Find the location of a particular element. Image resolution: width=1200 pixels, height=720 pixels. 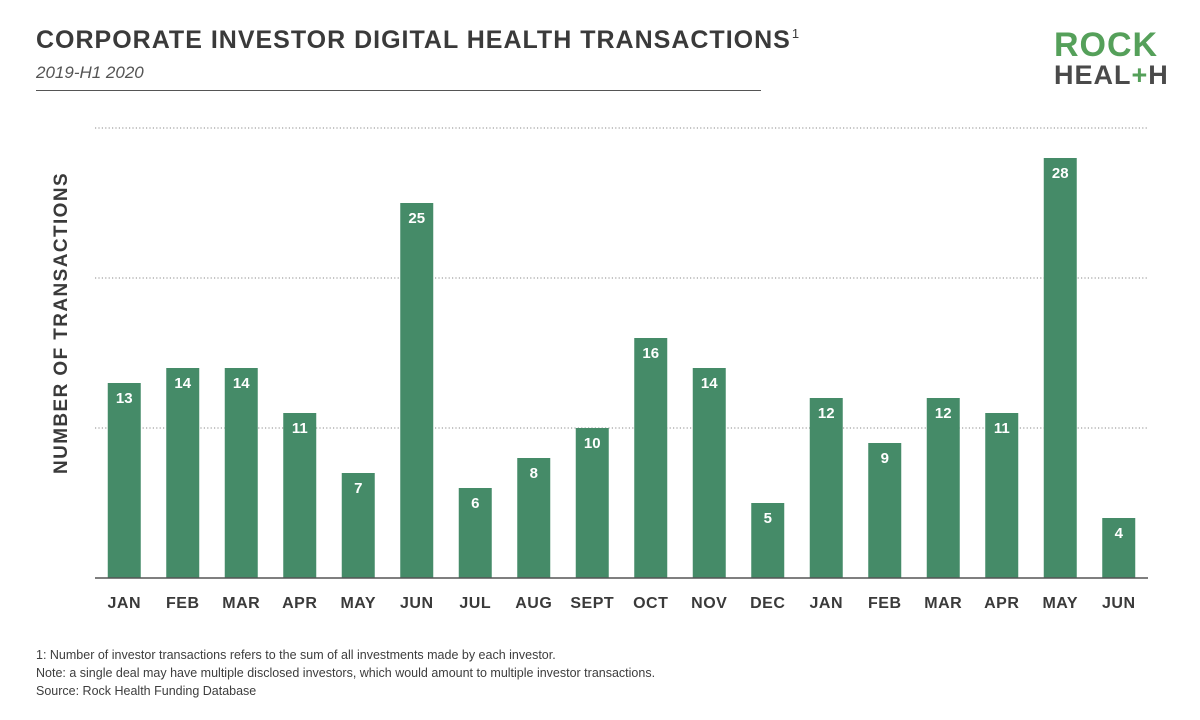

data-label: 10 is located at coordinates (592, 443).